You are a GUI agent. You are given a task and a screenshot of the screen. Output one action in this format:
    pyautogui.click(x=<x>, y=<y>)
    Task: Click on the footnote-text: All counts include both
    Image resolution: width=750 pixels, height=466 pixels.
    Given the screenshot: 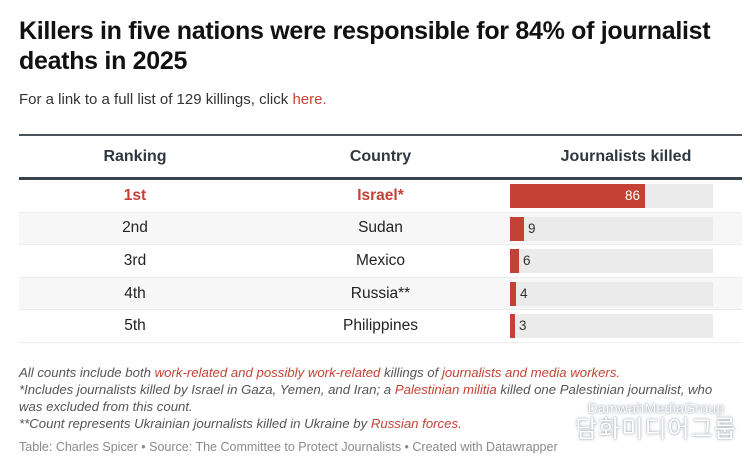 What is the action you would take?
    pyautogui.click(x=87, y=372)
    